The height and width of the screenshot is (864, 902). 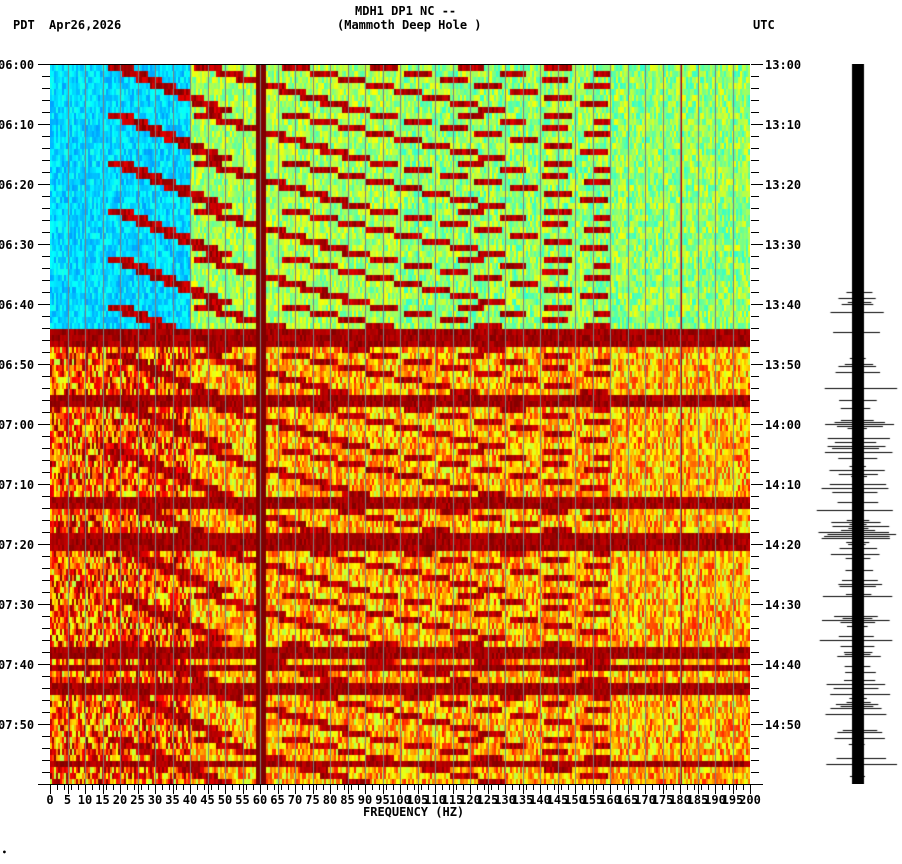 I want to click on frequency-label: 15, so click(x=102, y=800).